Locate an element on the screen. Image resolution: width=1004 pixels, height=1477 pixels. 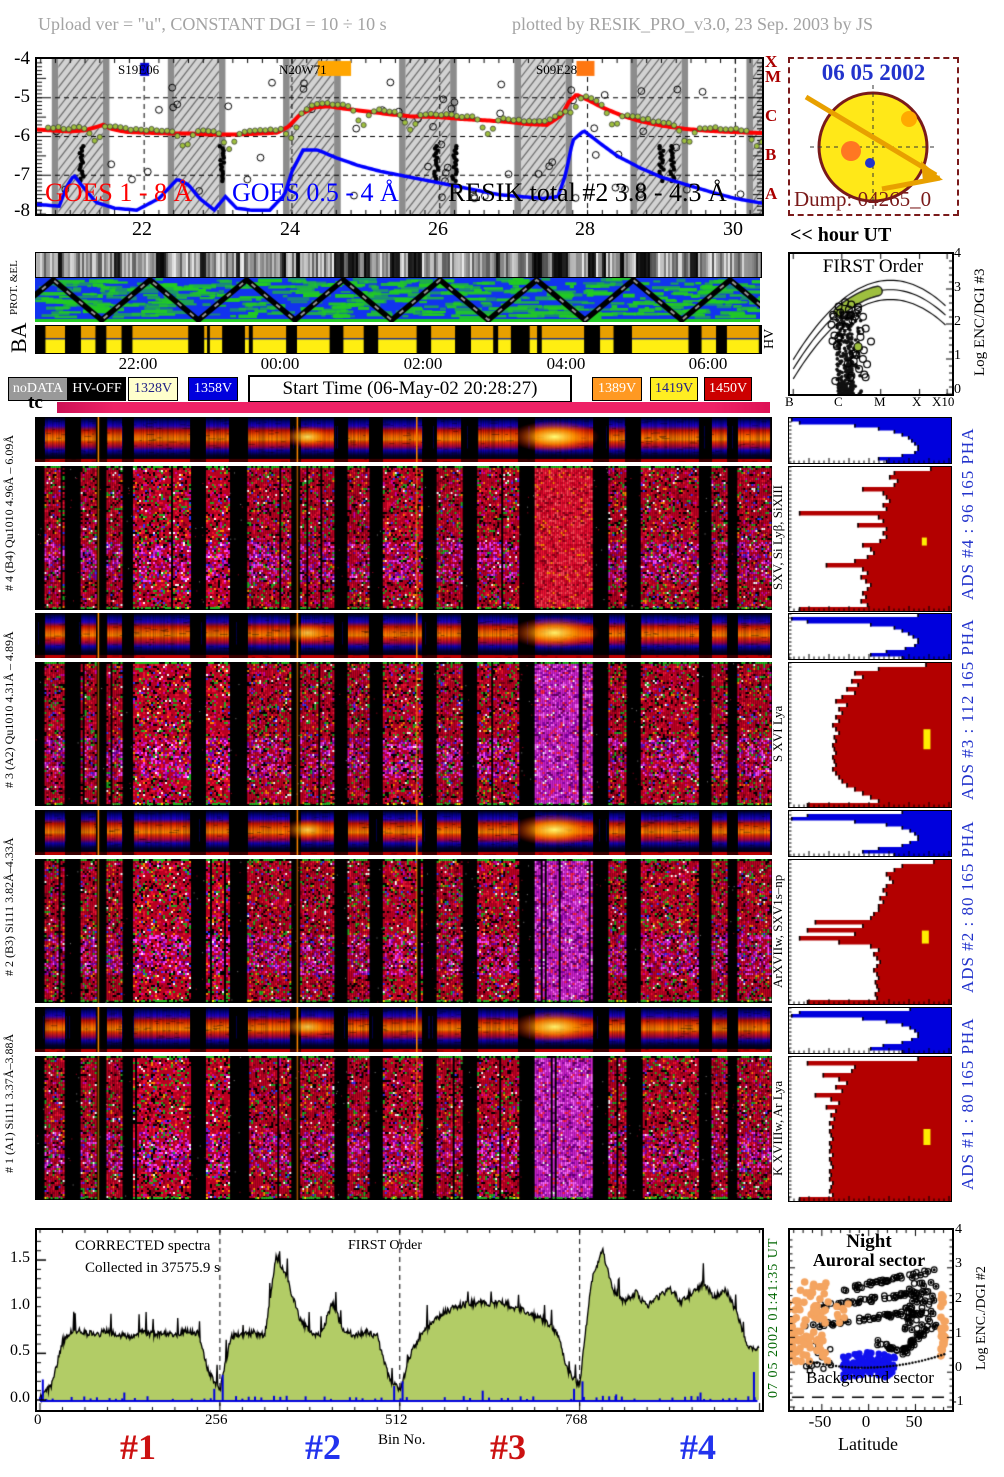
channel2-line-label: ArXVIIw, SXV1s–np is located at coordinates (777, 931).